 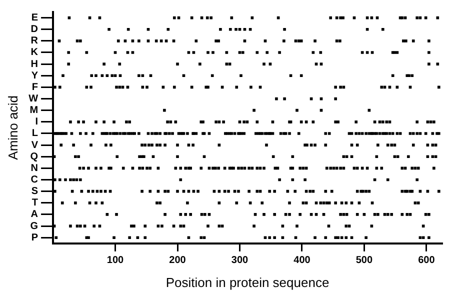 I want to click on y-tick-label: Q, so click(x=34, y=156).